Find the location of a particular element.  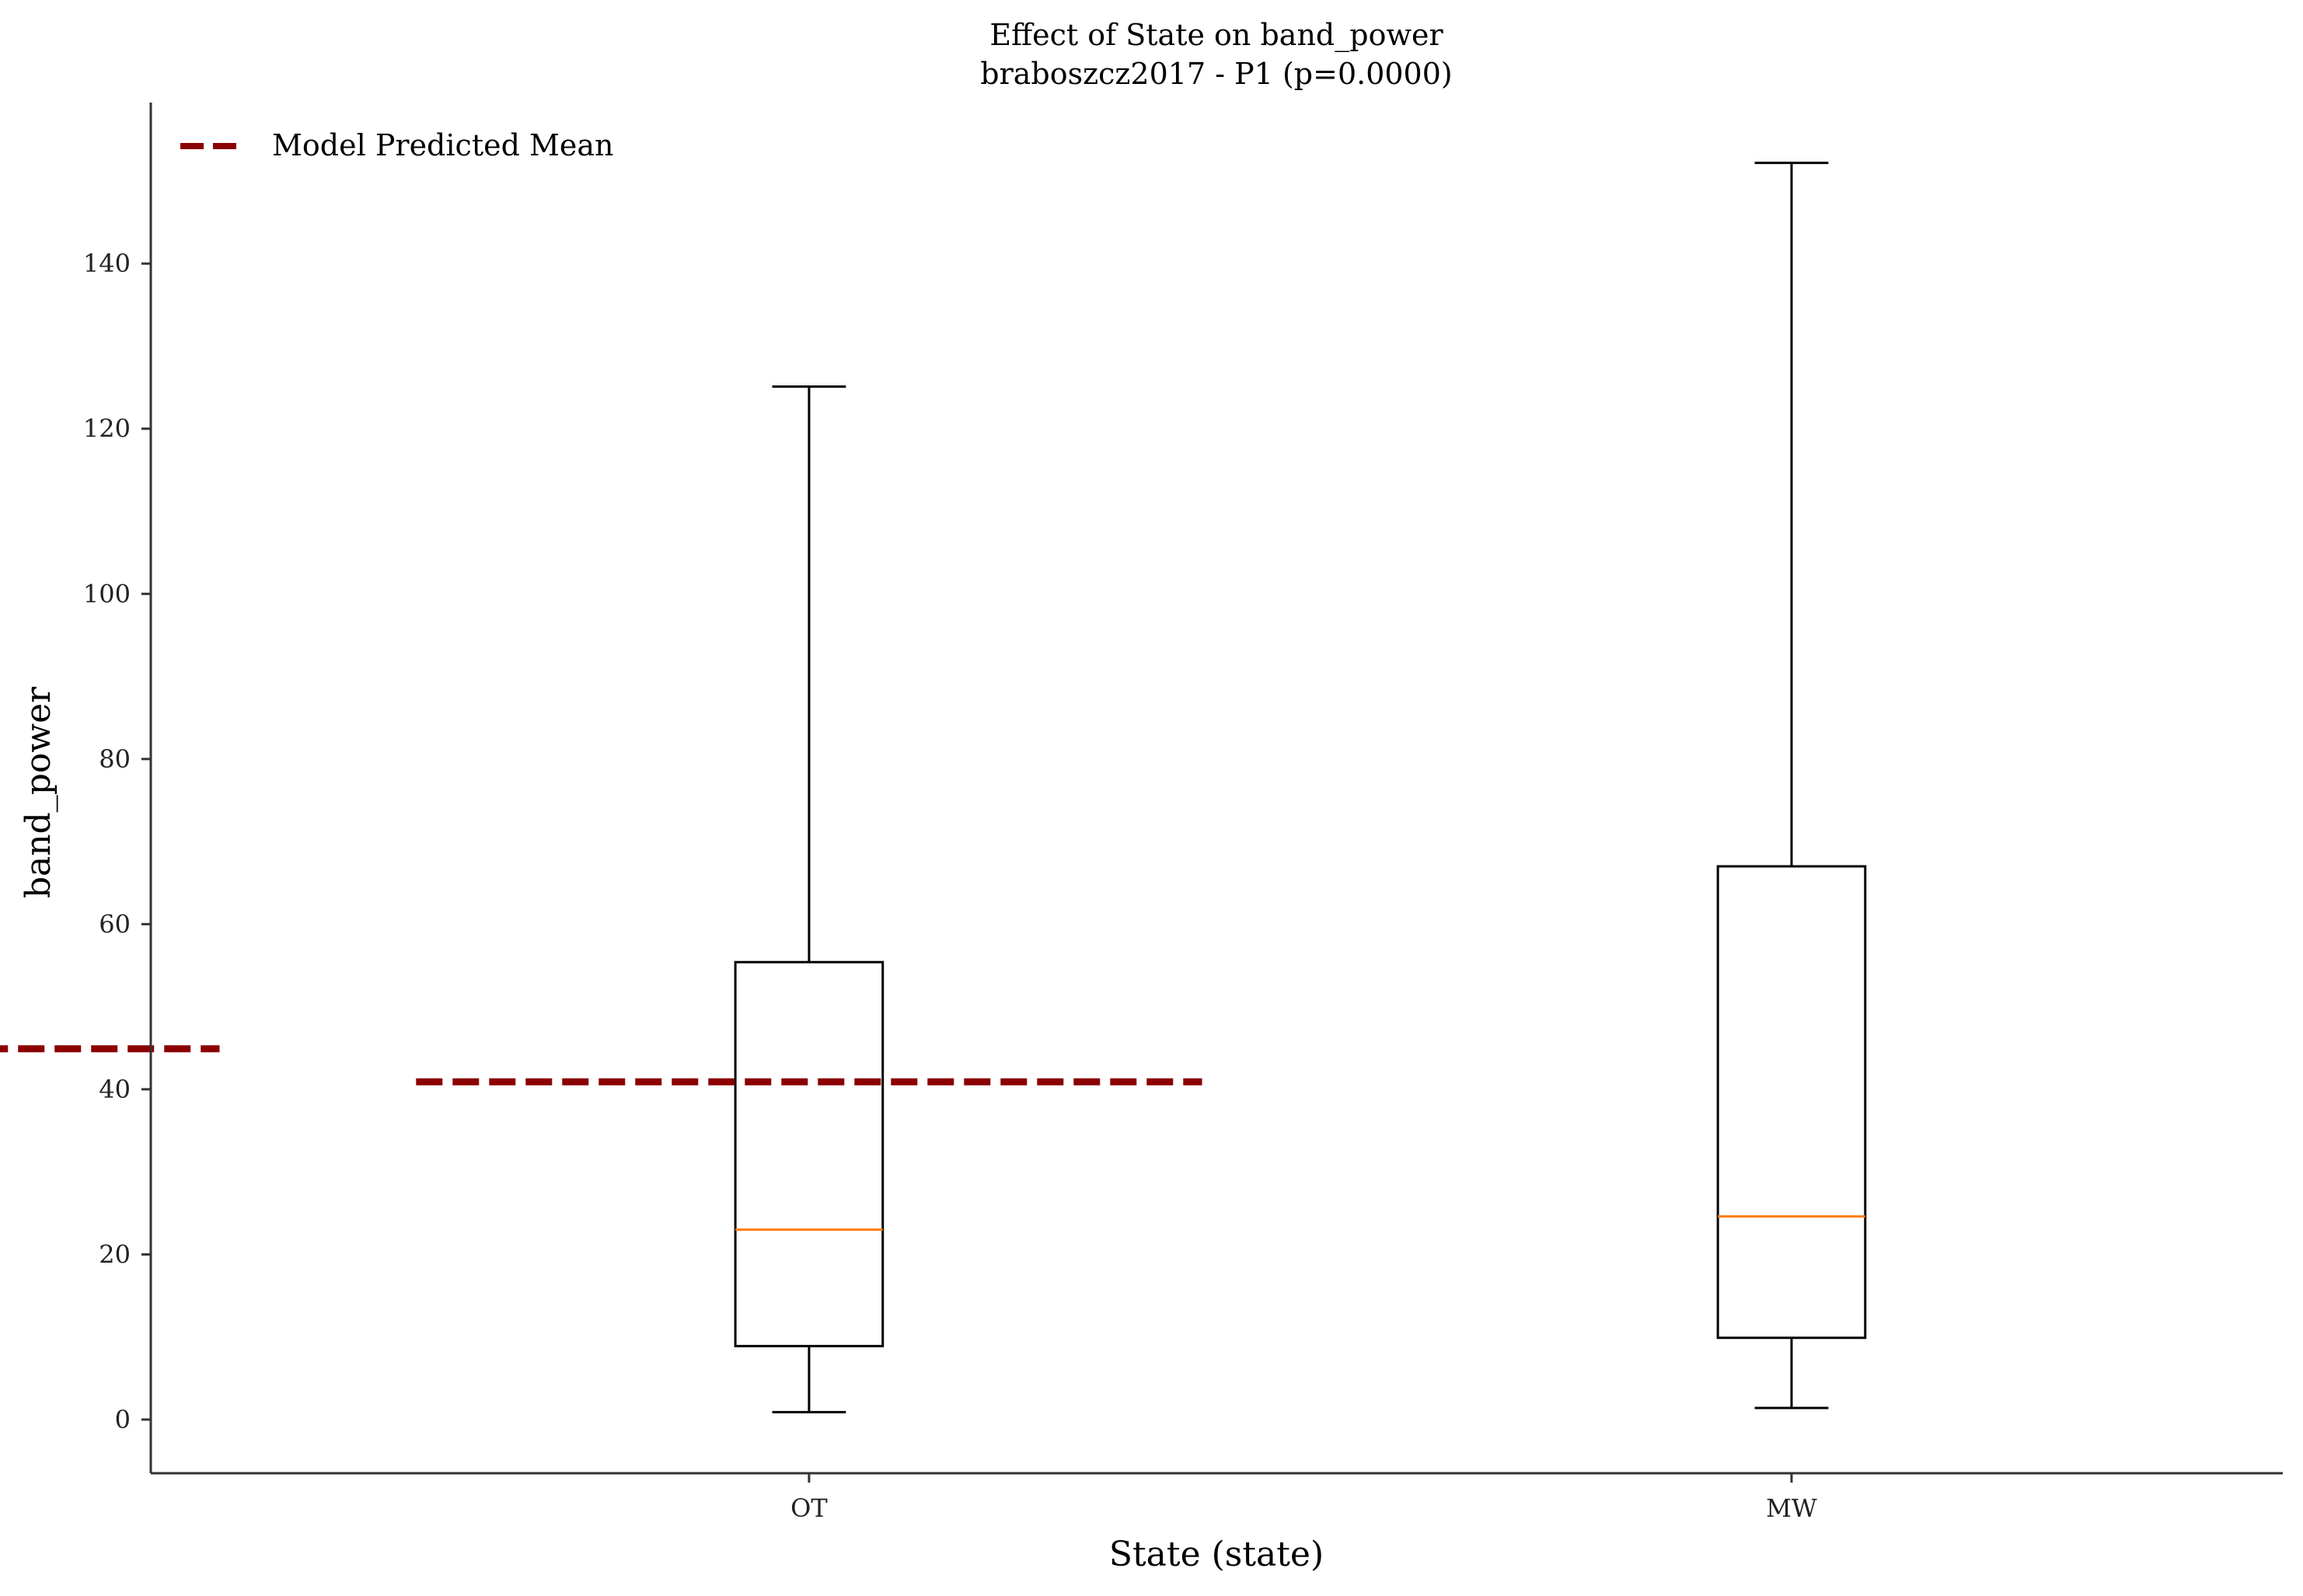

x-axis-title: State (state) is located at coordinates (1216, 1554).